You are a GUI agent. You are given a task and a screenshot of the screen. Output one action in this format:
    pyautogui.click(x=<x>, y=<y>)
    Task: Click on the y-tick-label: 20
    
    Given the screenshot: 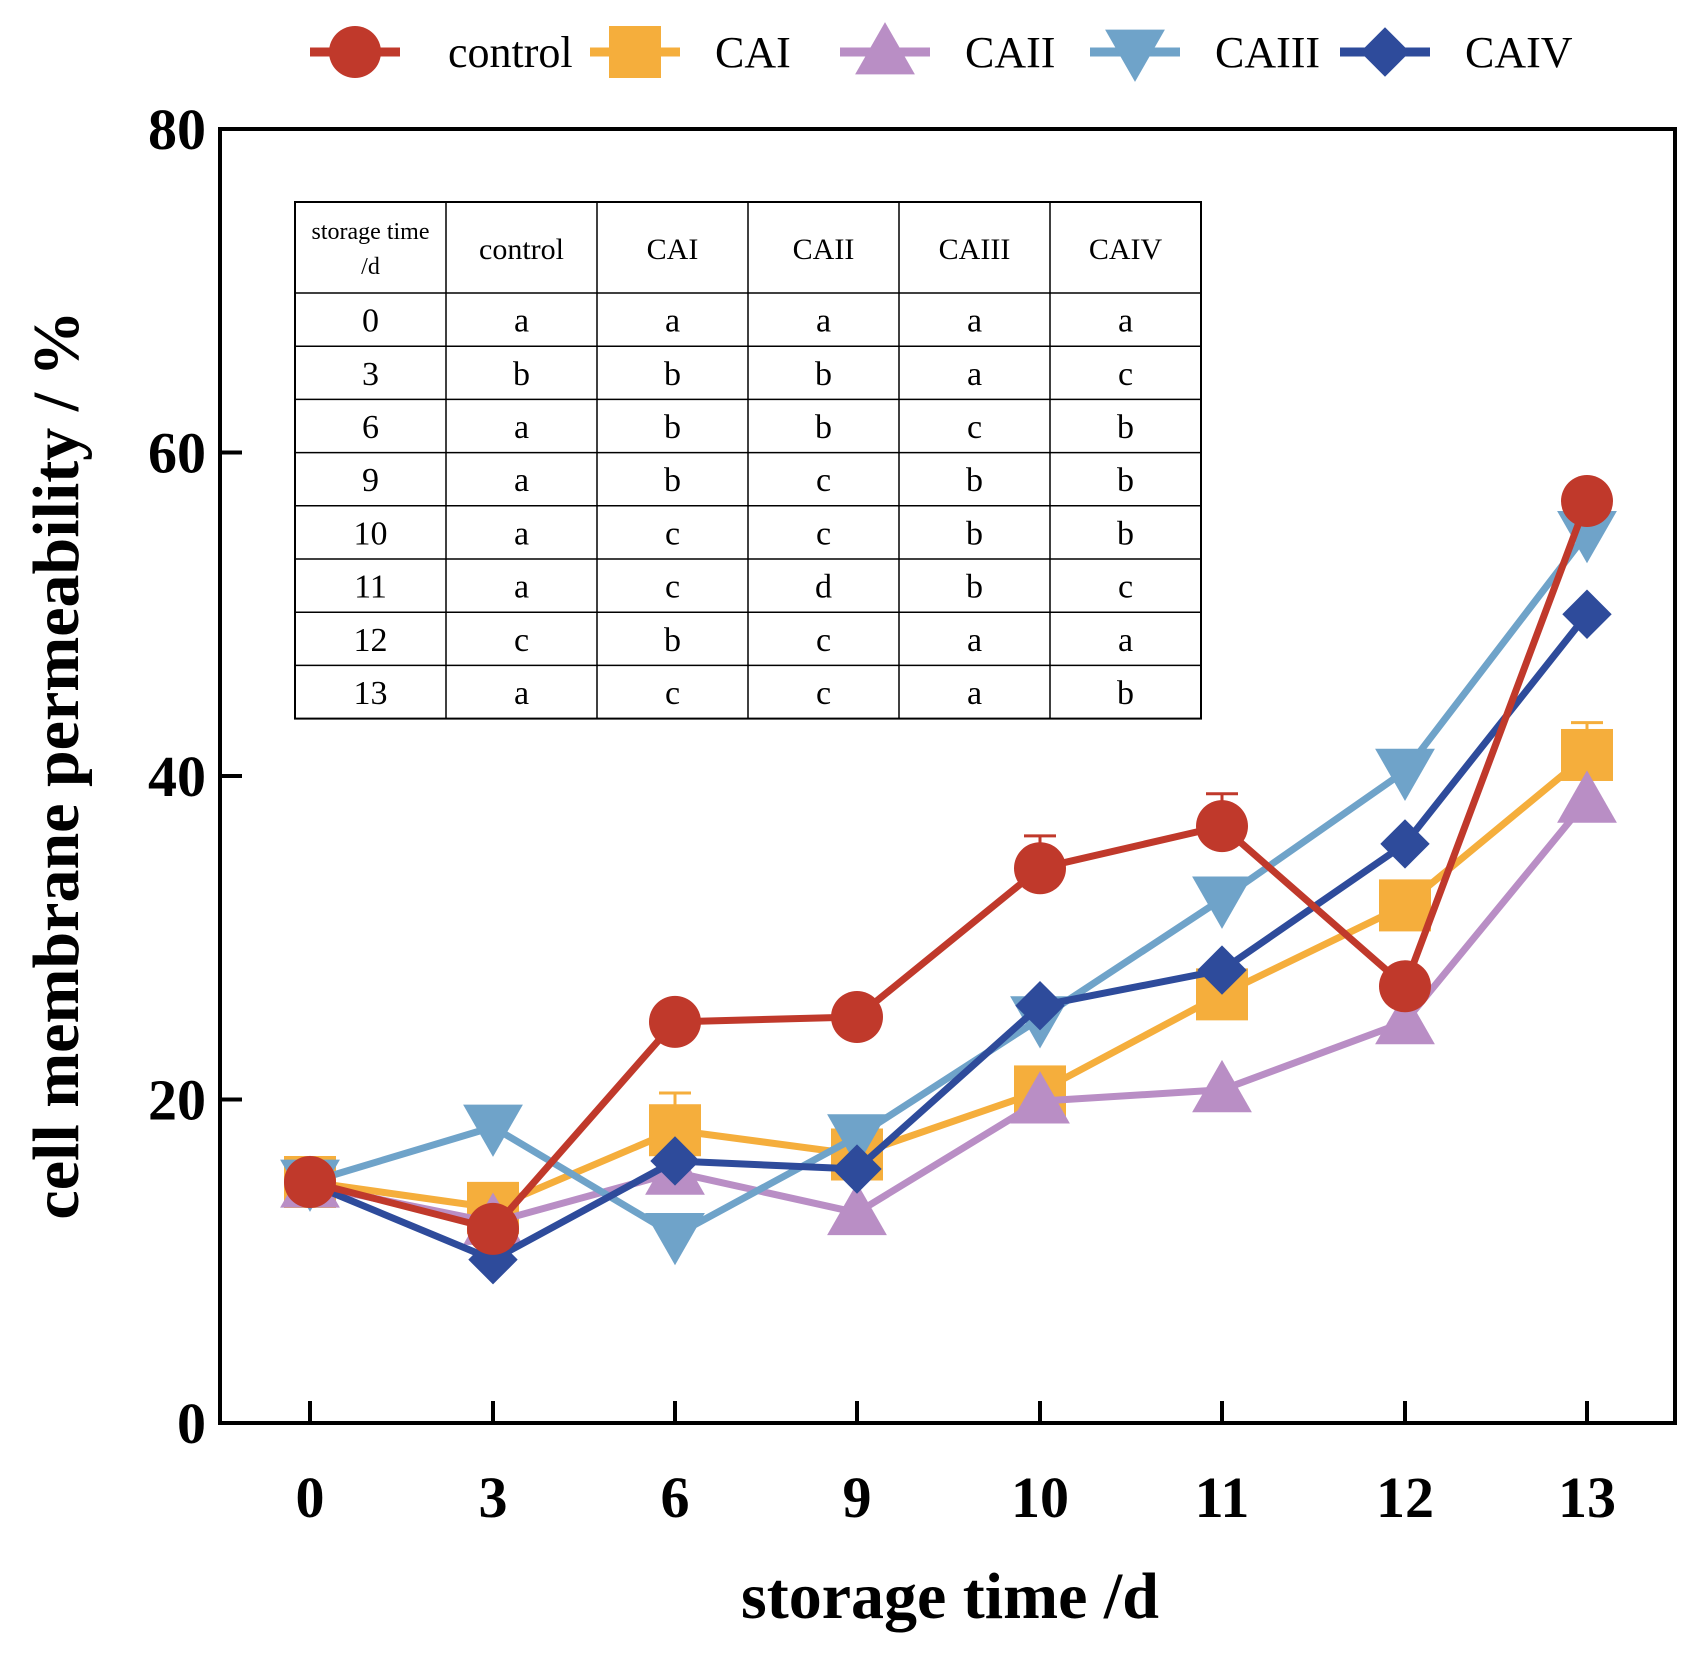 What is the action you would take?
    pyautogui.click(x=177, y=1100)
    